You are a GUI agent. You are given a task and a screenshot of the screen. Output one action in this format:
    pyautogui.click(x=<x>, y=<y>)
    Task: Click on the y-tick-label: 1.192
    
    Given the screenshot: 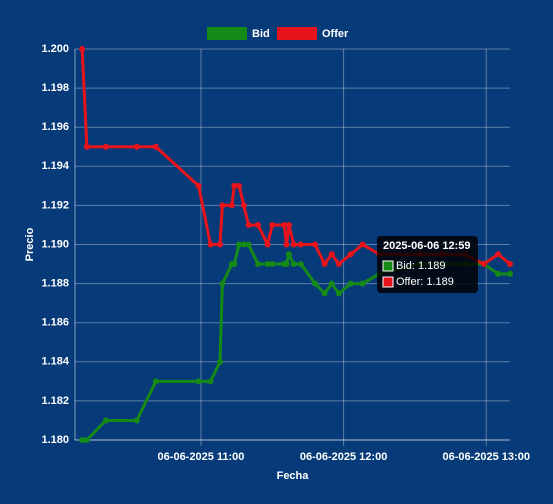 What is the action you would take?
    pyautogui.click(x=55, y=205)
    